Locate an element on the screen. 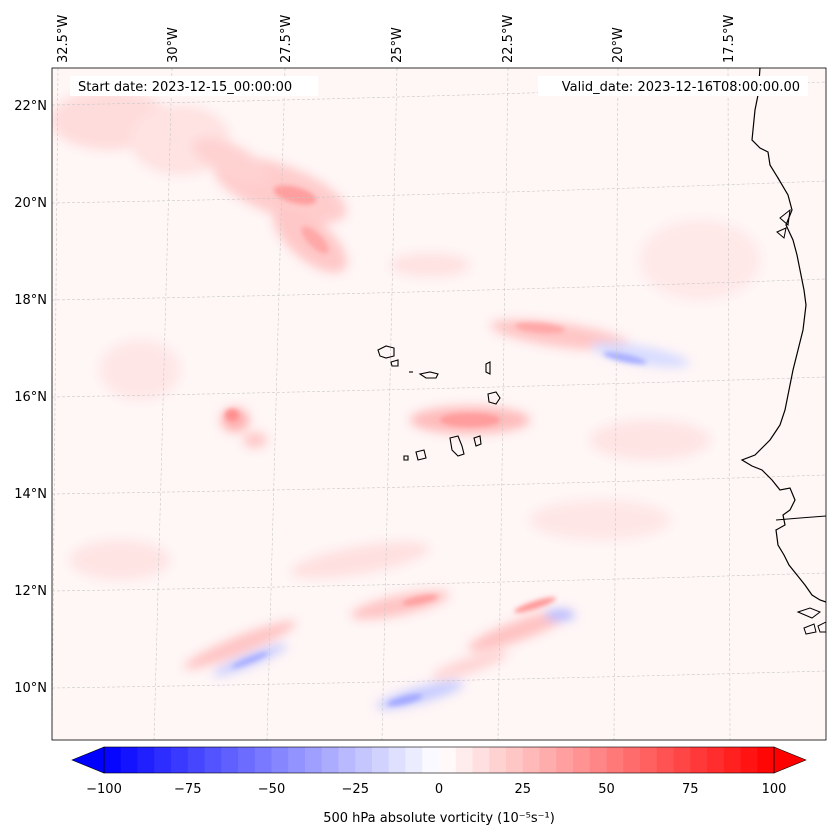 This screenshot has width=837, height=839. island-sal is located at coordinates (488, 368).